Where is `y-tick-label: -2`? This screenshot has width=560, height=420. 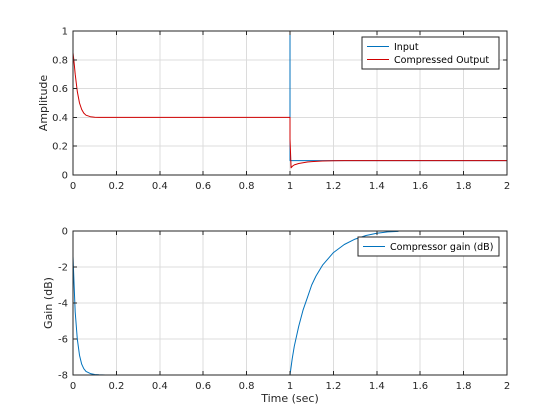
y-tick-label: -2 is located at coordinates (63, 268).